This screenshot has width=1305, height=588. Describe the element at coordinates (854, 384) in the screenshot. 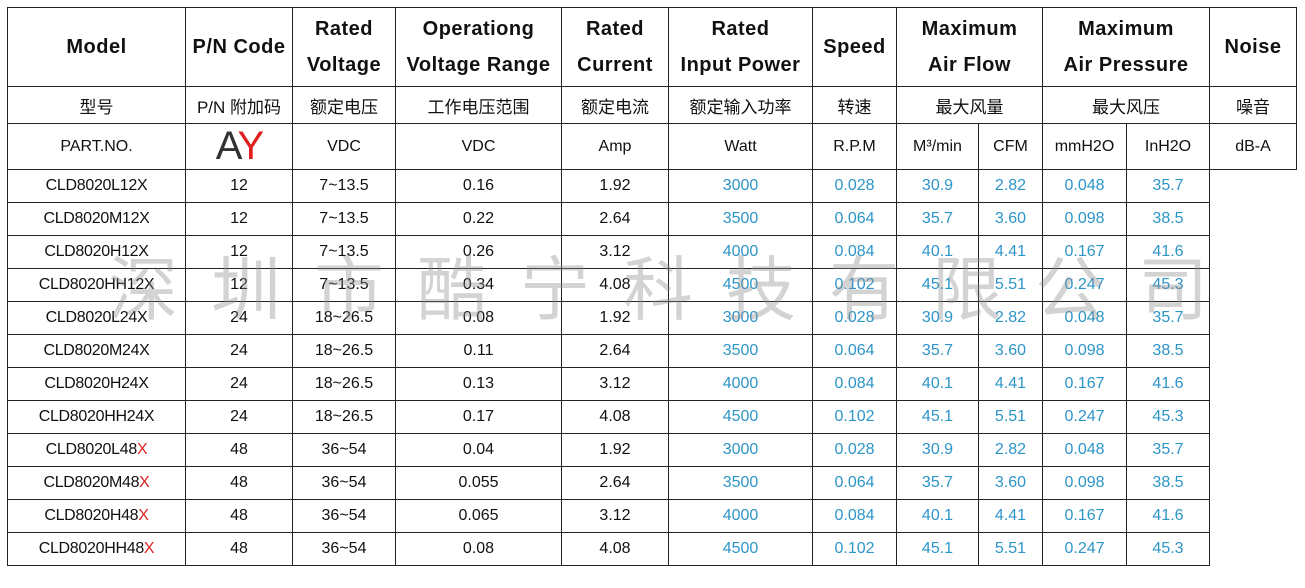

I see `flow-m3-cell: 0.084` at that location.